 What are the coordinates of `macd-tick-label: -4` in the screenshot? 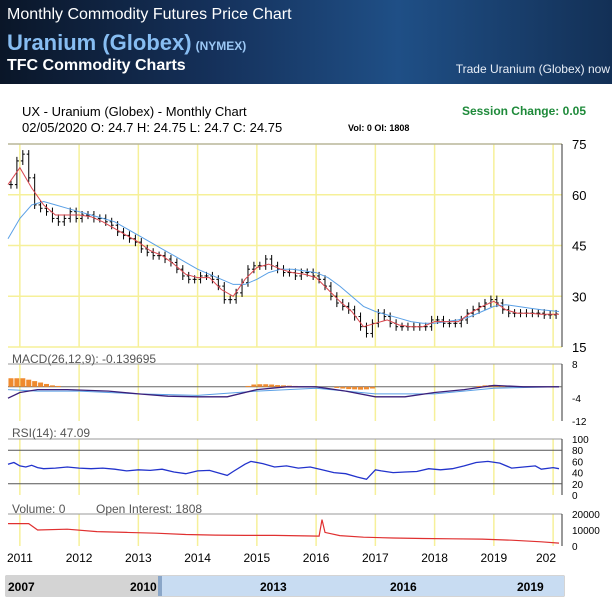 It's located at (576, 399).